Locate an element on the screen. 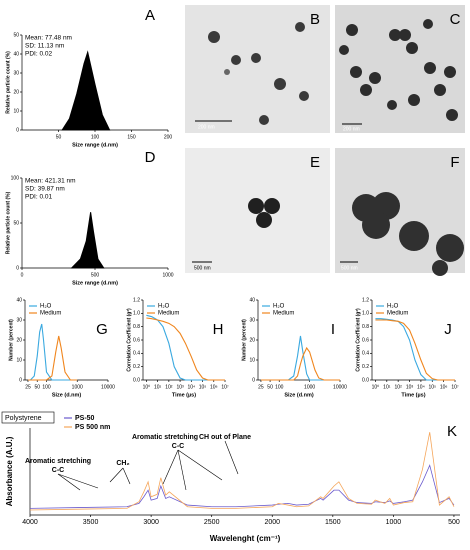 This screenshot has width=470, height=550. stat-label: PDI: 0.01 is located at coordinates (38, 197).